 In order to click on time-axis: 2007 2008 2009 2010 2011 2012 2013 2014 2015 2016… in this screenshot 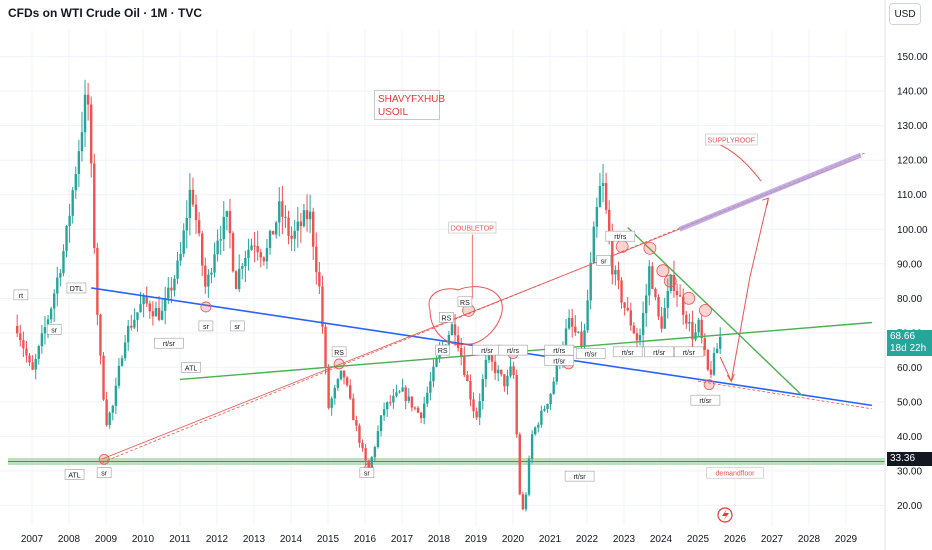, I will do `click(439, 539)`.